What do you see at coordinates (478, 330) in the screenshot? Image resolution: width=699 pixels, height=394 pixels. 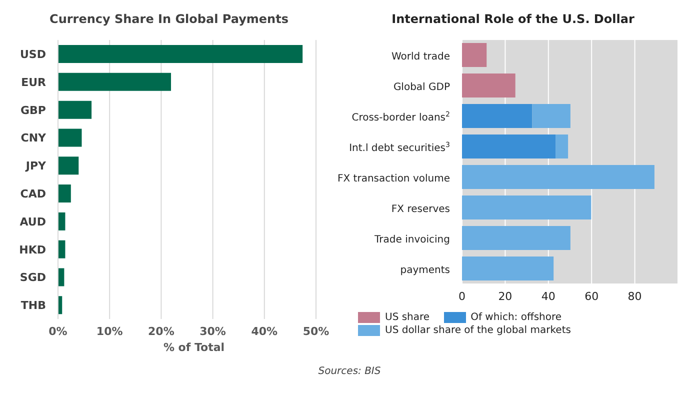 I see `legend-label: US dollar share of the global markets` at bounding box center [478, 330].